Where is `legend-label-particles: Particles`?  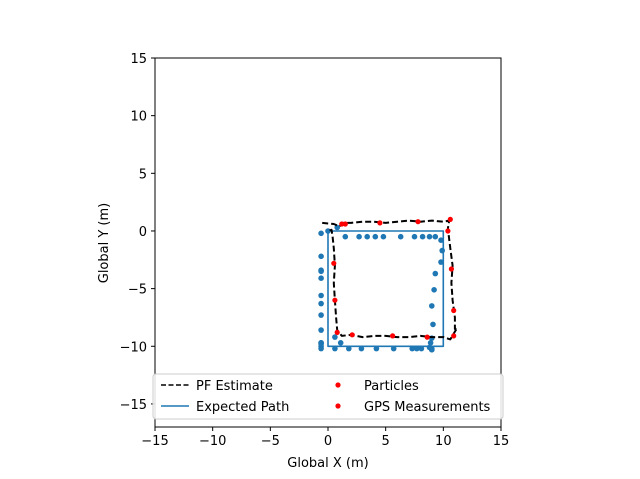
legend-label-particles: Particles is located at coordinates (391, 386).